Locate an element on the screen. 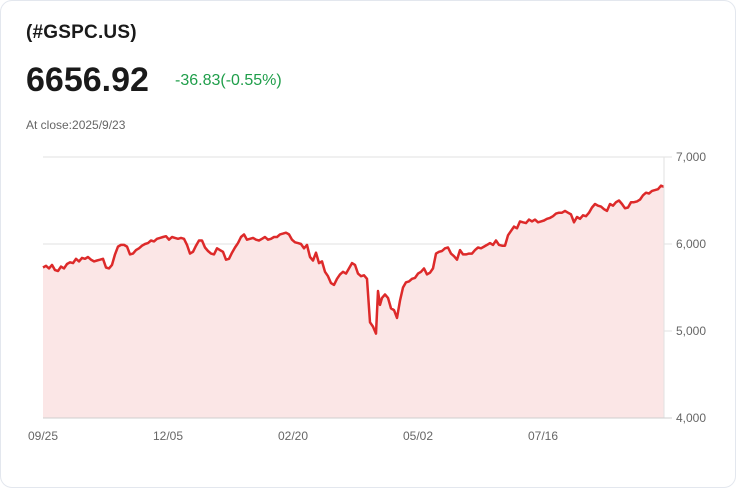 The height and width of the screenshot is (488, 736). y-tick-label: 4,000 is located at coordinates (691, 418).